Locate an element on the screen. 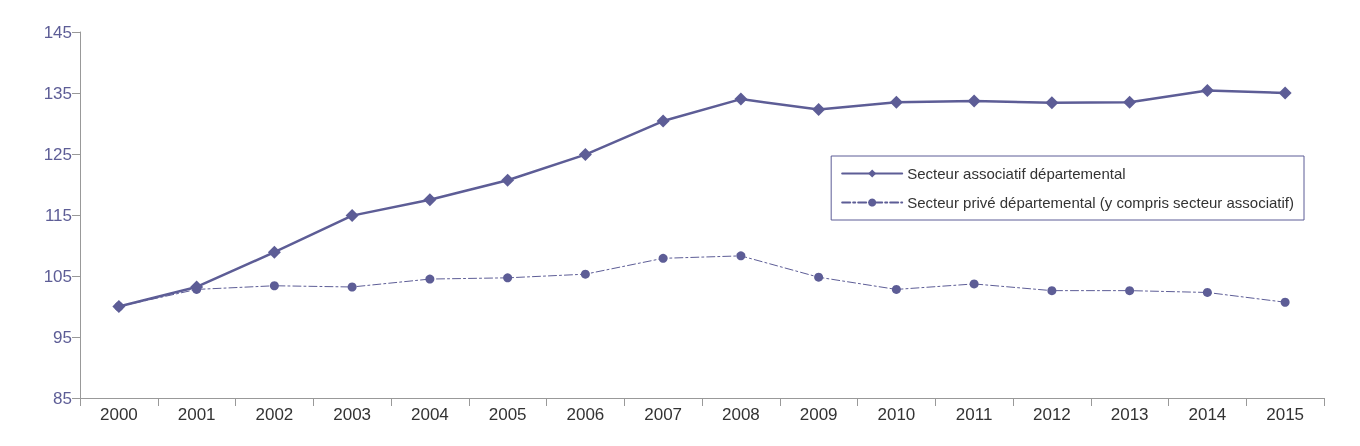 This screenshot has height=446, width=1360. x-tick-label: 2002 is located at coordinates (274, 414).